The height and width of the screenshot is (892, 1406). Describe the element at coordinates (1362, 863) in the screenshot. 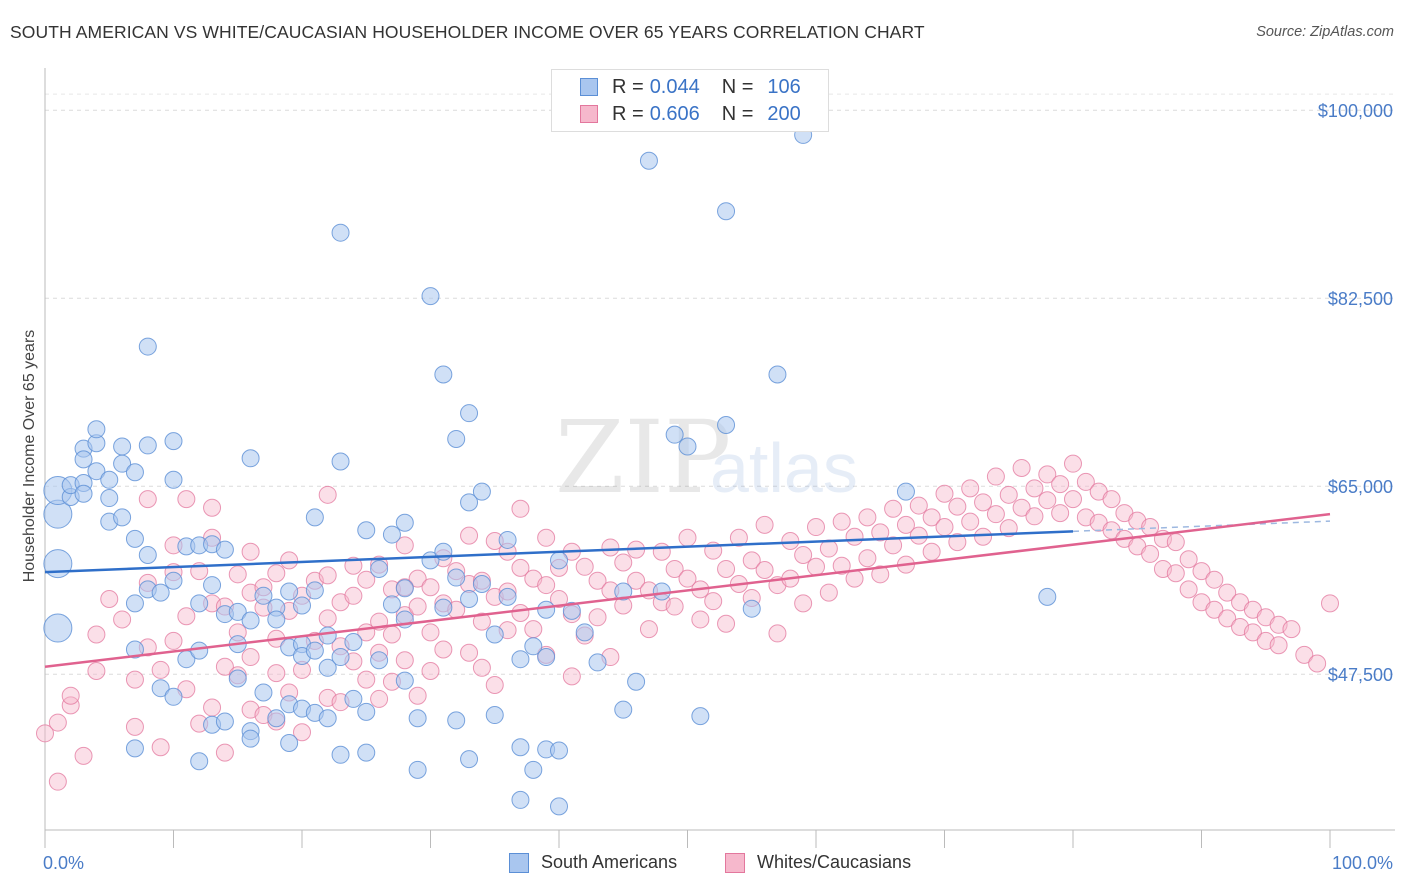

I see `x-tick-label: 100.0%` at that location.